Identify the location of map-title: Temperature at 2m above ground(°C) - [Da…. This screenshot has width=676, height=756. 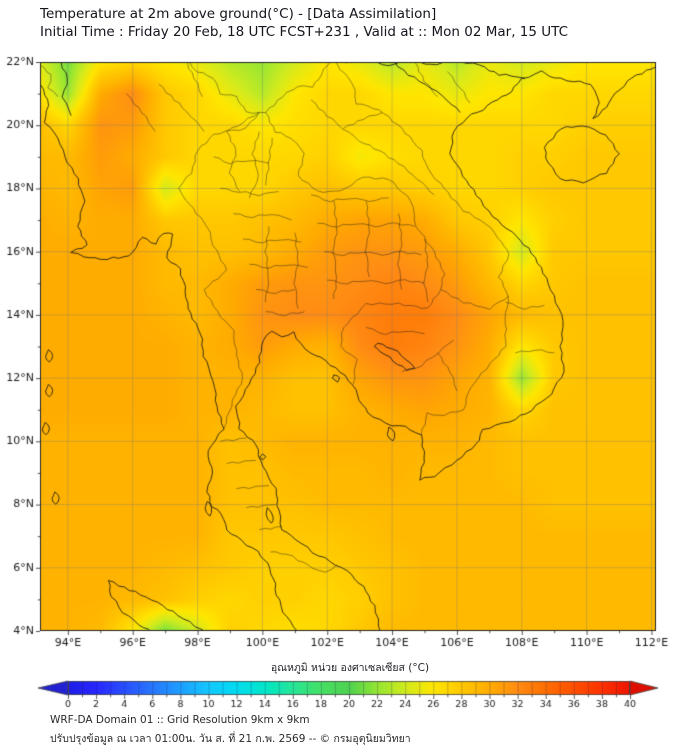
(238, 14).